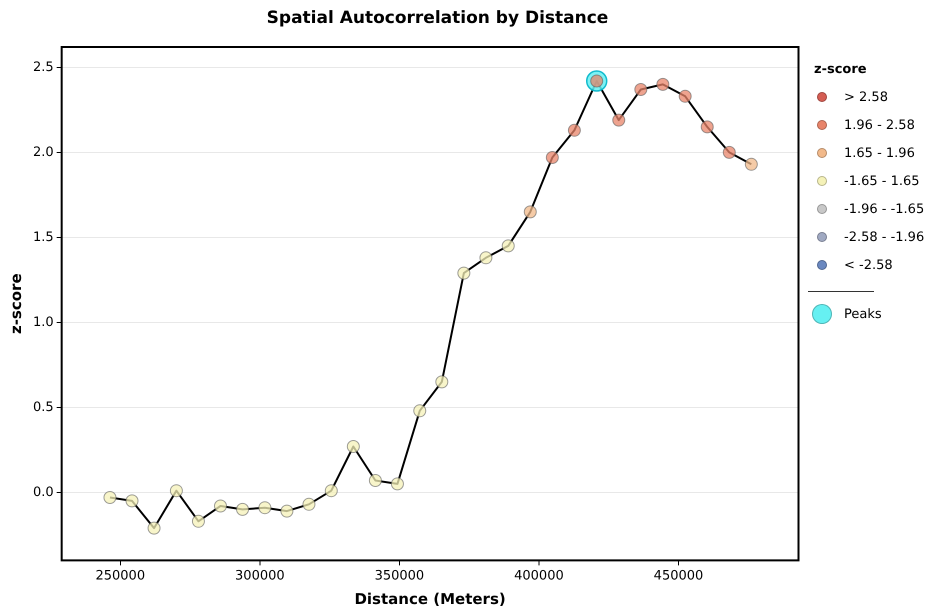 The width and height of the screenshot is (927, 615). Describe the element at coordinates (260, 576) in the screenshot. I see `x-tick-label: 300000` at that location.